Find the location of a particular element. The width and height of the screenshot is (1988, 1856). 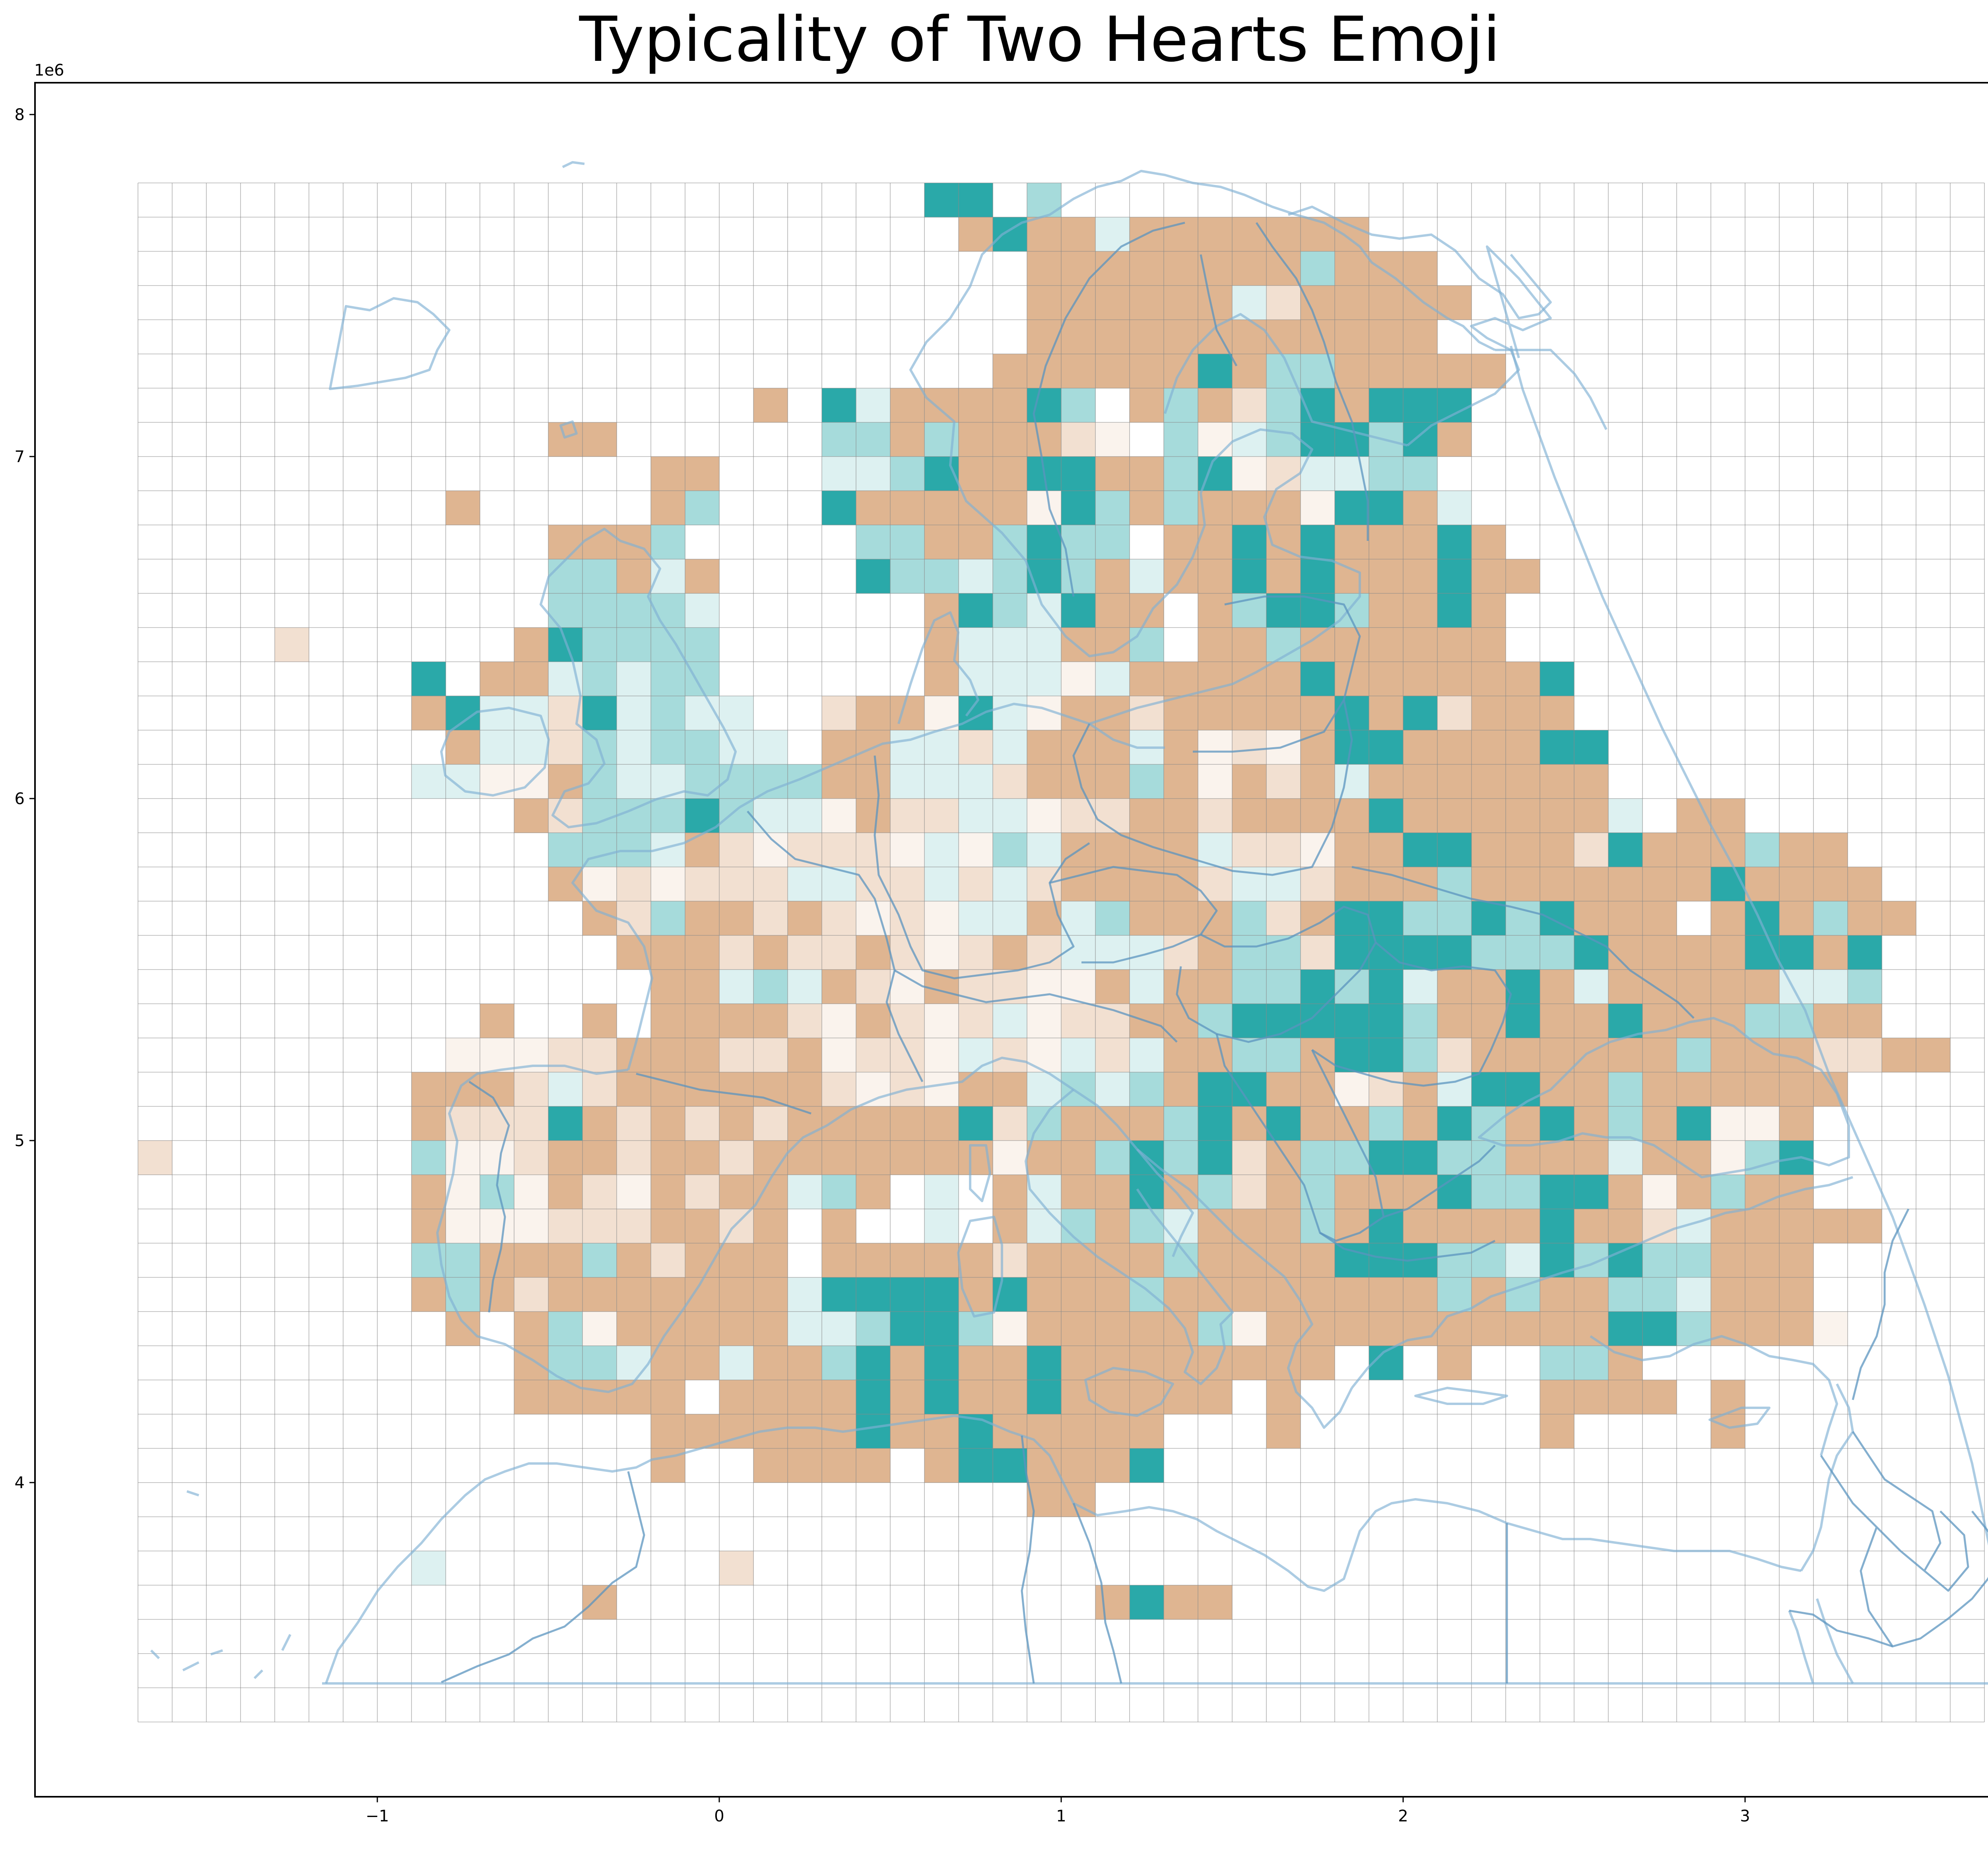

border-greece-north is located at coordinates (1407, 1247).